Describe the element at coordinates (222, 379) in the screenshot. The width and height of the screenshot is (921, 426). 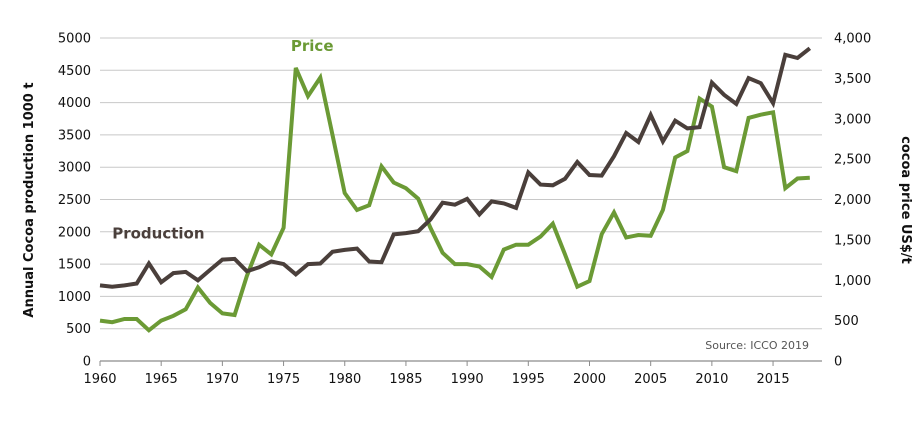
I see `x-tick-label: 1970` at that location.